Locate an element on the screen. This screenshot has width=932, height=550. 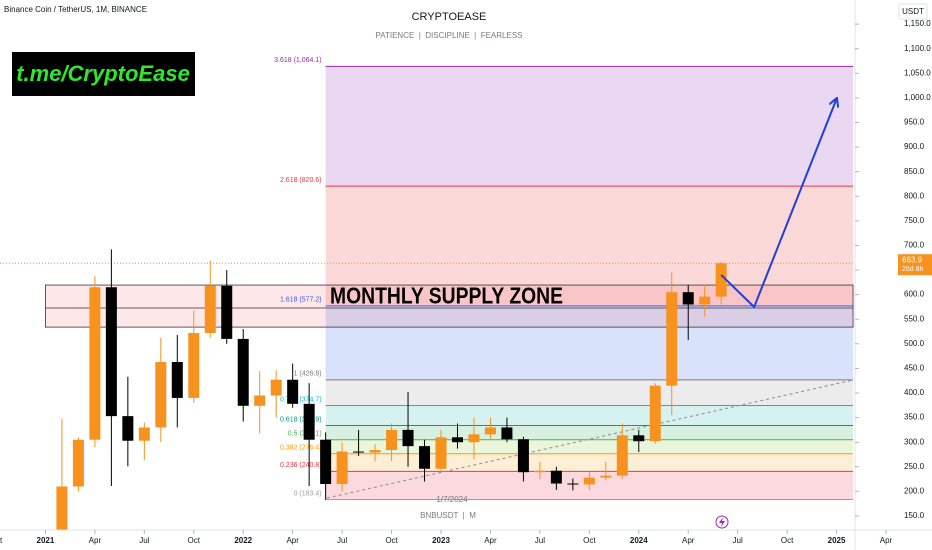
y-tick-label: 150.0 is located at coordinates (914, 515).